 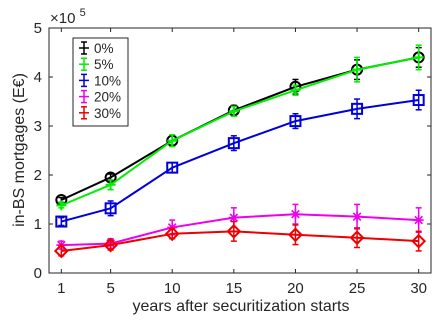 I want to click on legend-label: 30%, so click(x=107, y=113).